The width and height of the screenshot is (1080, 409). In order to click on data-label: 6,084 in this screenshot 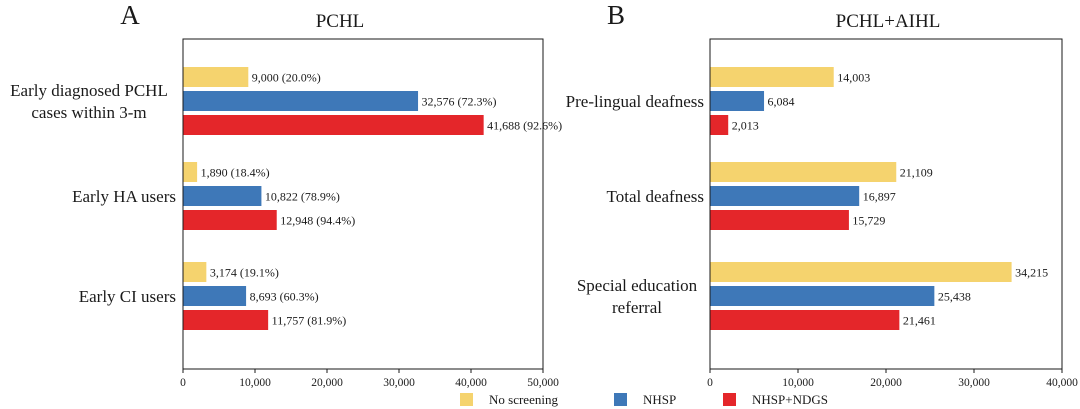, I will do `click(781, 102)`.